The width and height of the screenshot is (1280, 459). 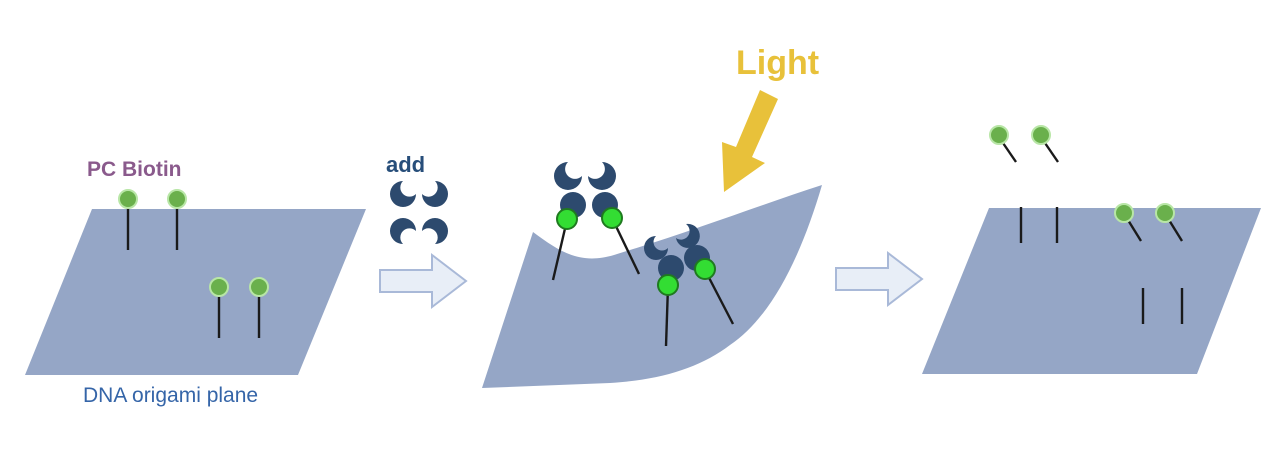 I want to click on panel-after-light, so click(x=1091, y=249).